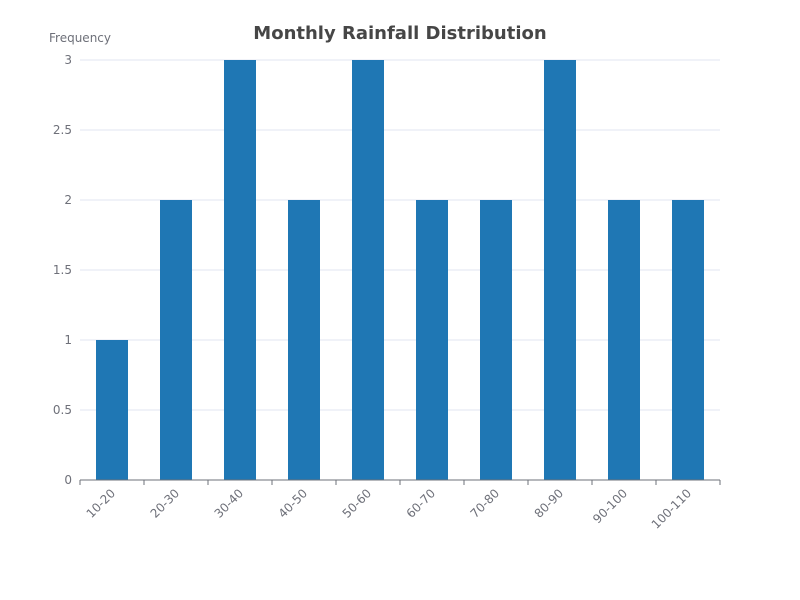 This screenshot has height=600, width=800. Describe the element at coordinates (610, 506) in the screenshot. I see `x-tick-label: 90-100` at that location.